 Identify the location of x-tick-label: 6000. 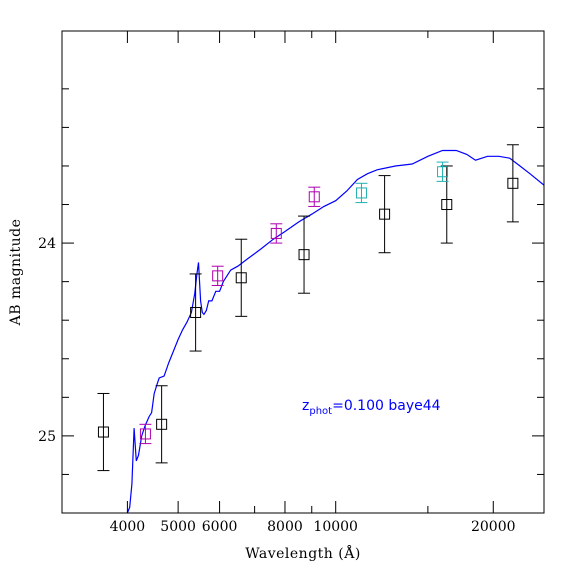
(220, 527).